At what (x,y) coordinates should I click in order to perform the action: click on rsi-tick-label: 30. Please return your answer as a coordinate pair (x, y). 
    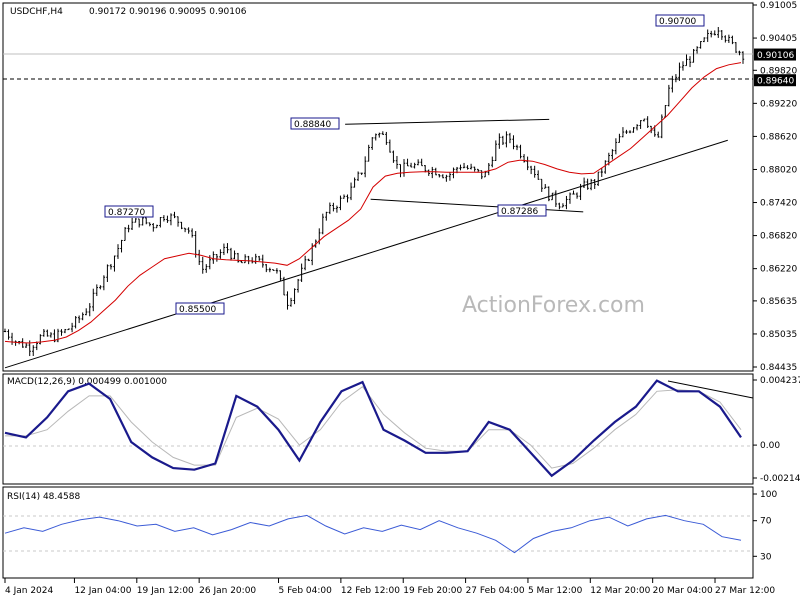
    Looking at the image, I should click on (766, 557).